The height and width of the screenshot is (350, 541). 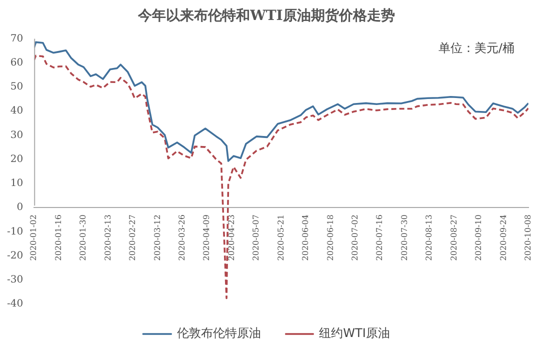 I want to click on y-tick-label: 60, so click(x=17, y=63).